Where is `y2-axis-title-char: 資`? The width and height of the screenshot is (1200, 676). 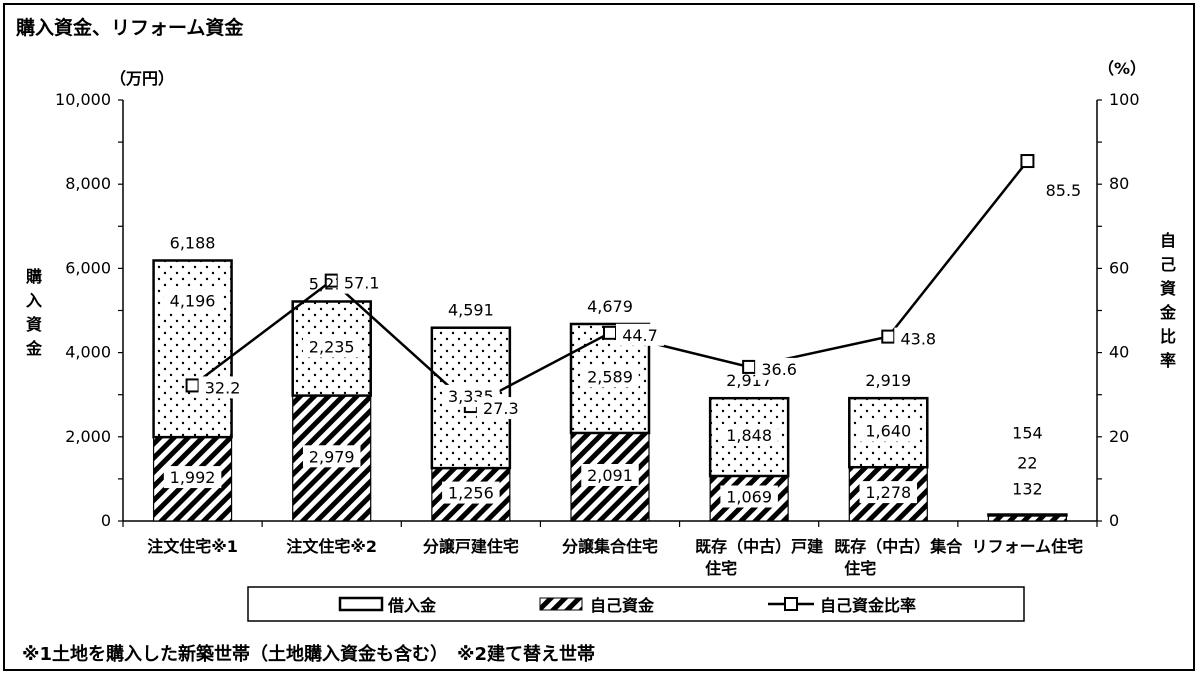 y2-axis-title-char: 資 is located at coordinates (1168, 288).